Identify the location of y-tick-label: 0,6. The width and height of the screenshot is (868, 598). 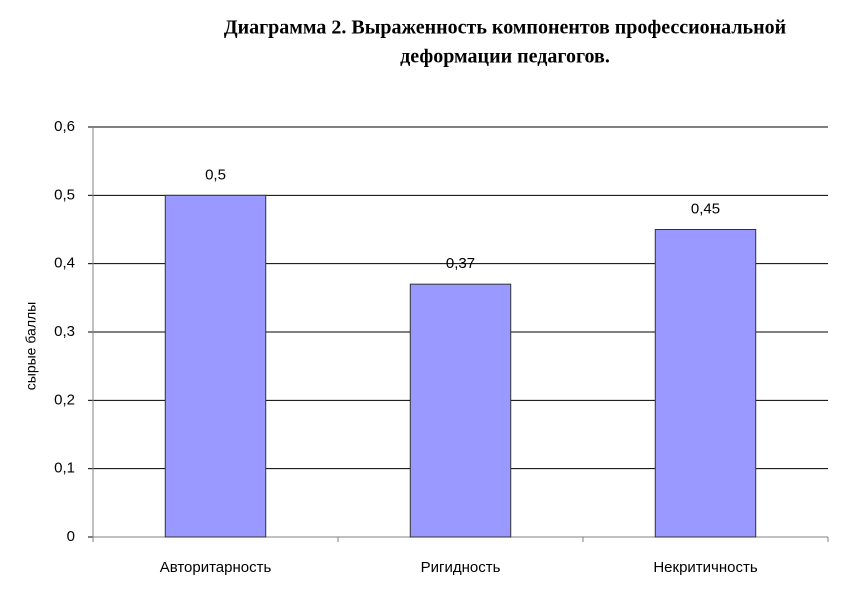
(64, 126).